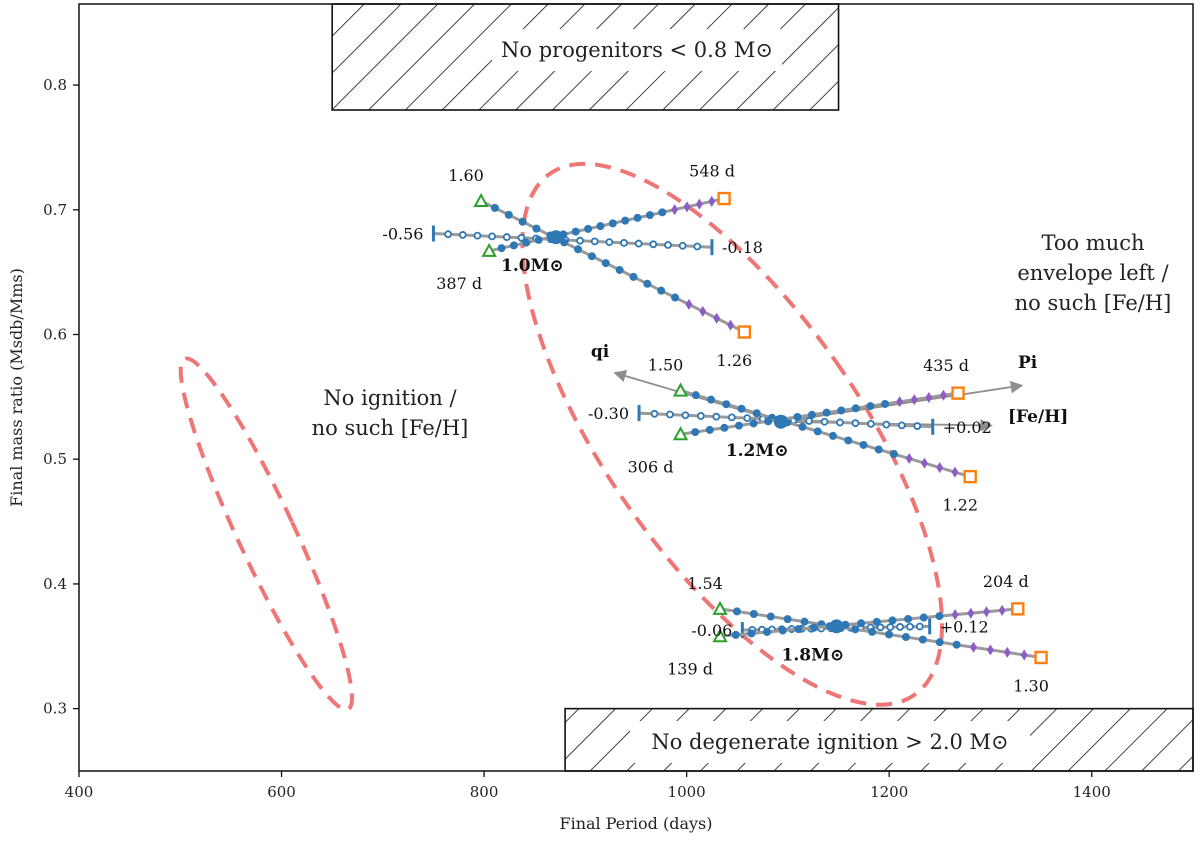 The height and width of the screenshot is (844, 1200). What do you see at coordinates (1092, 243) in the screenshot?
I see `envelope-note-line: Too much` at bounding box center [1092, 243].